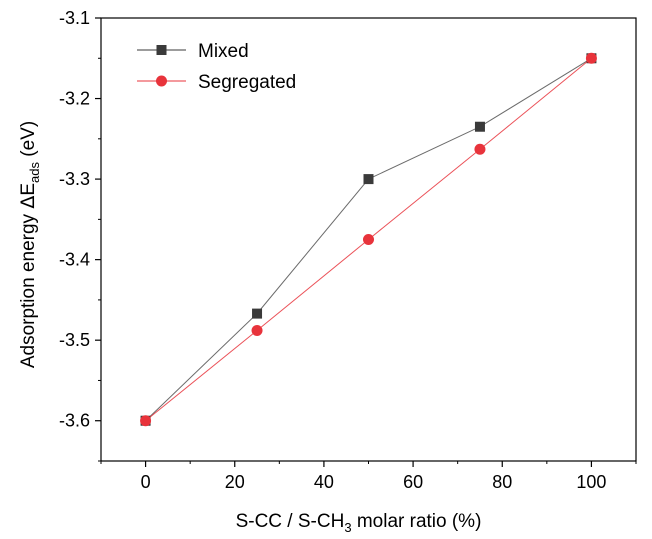 The width and height of the screenshot is (652, 539). Describe the element at coordinates (74, 18) in the screenshot. I see `y-tick-label: -3.1` at that location.